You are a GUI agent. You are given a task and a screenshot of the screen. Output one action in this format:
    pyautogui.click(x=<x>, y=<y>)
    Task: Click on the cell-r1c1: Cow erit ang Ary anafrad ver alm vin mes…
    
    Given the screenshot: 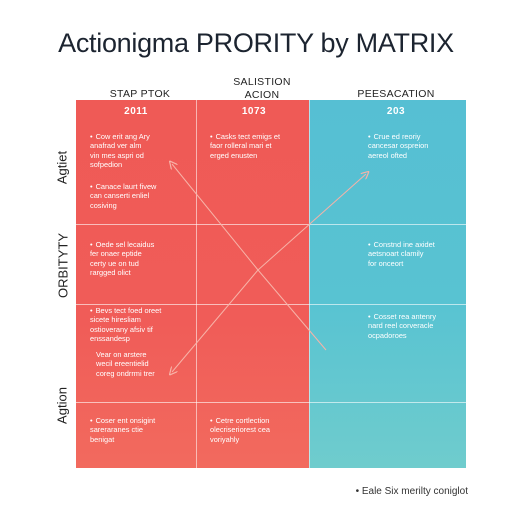 What is the action you would take?
    pyautogui.click(x=140, y=151)
    